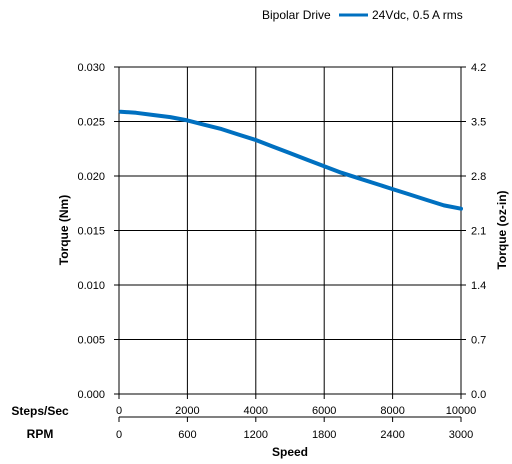  What do you see at coordinates (91, 68) in the screenshot?
I see `left-tick-label: 0.030` at bounding box center [91, 68].